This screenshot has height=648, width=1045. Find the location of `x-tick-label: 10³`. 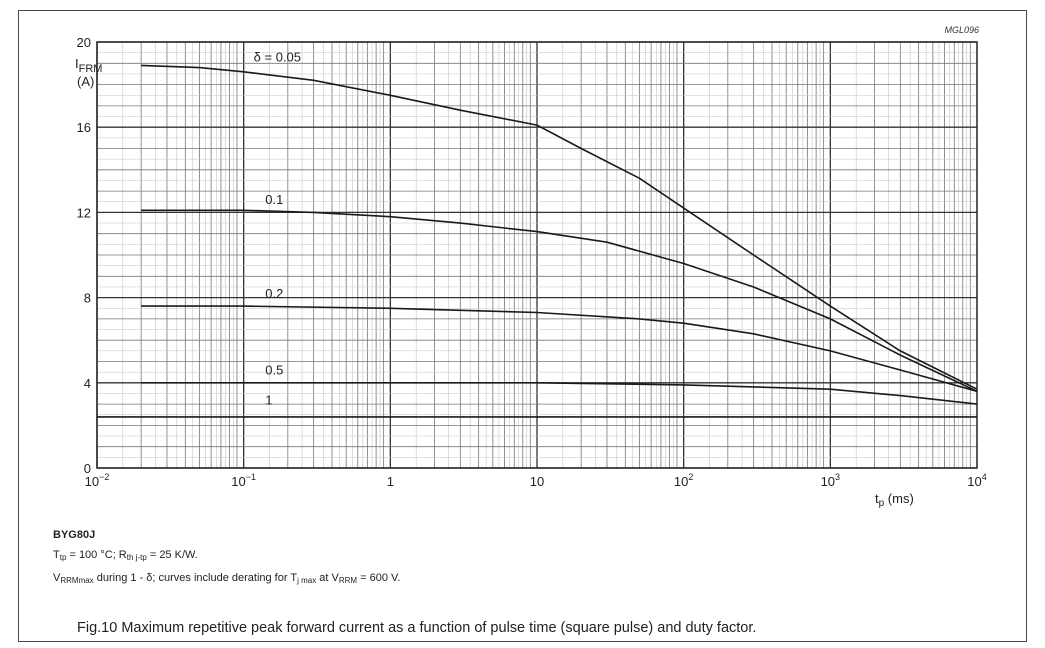

x-tick-label: 10³ is located at coordinates (830, 480).